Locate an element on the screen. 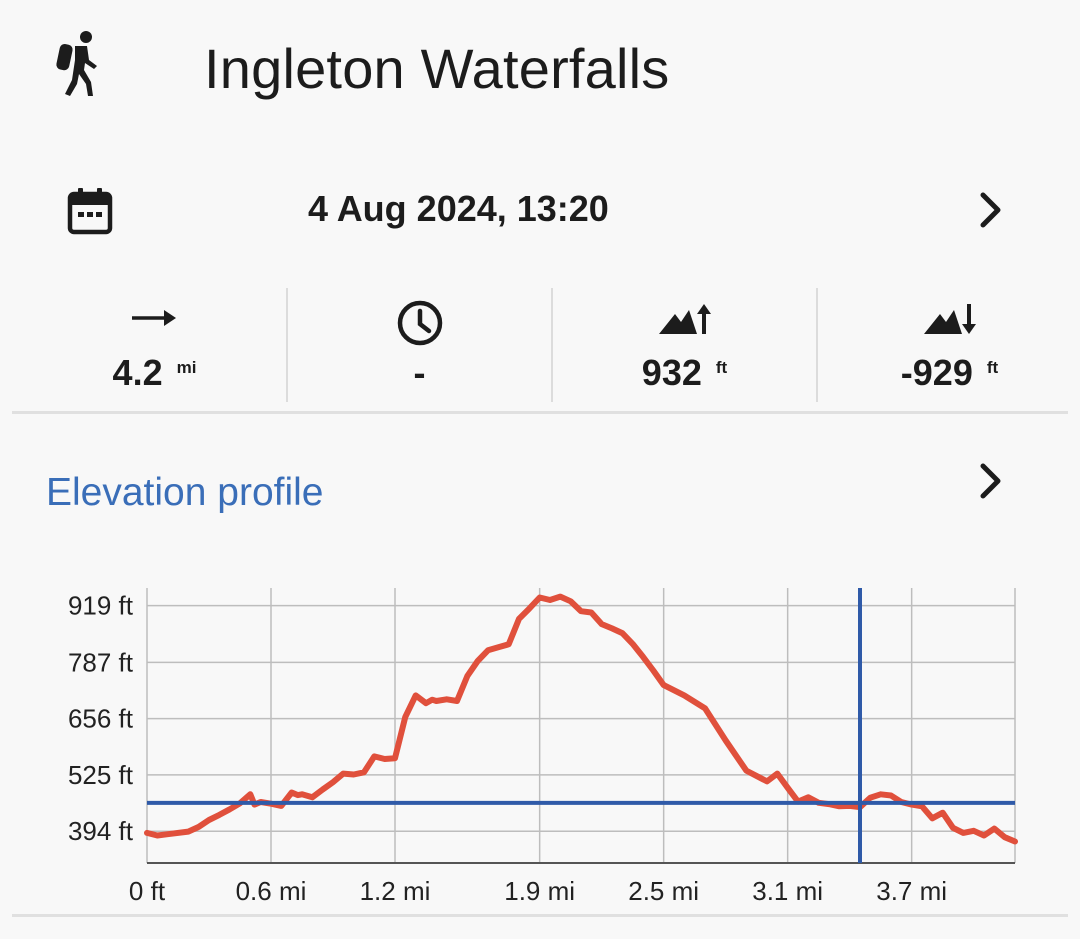 The width and height of the screenshot is (1080, 939). x-tick-label: 0 ft is located at coordinates (147, 891).